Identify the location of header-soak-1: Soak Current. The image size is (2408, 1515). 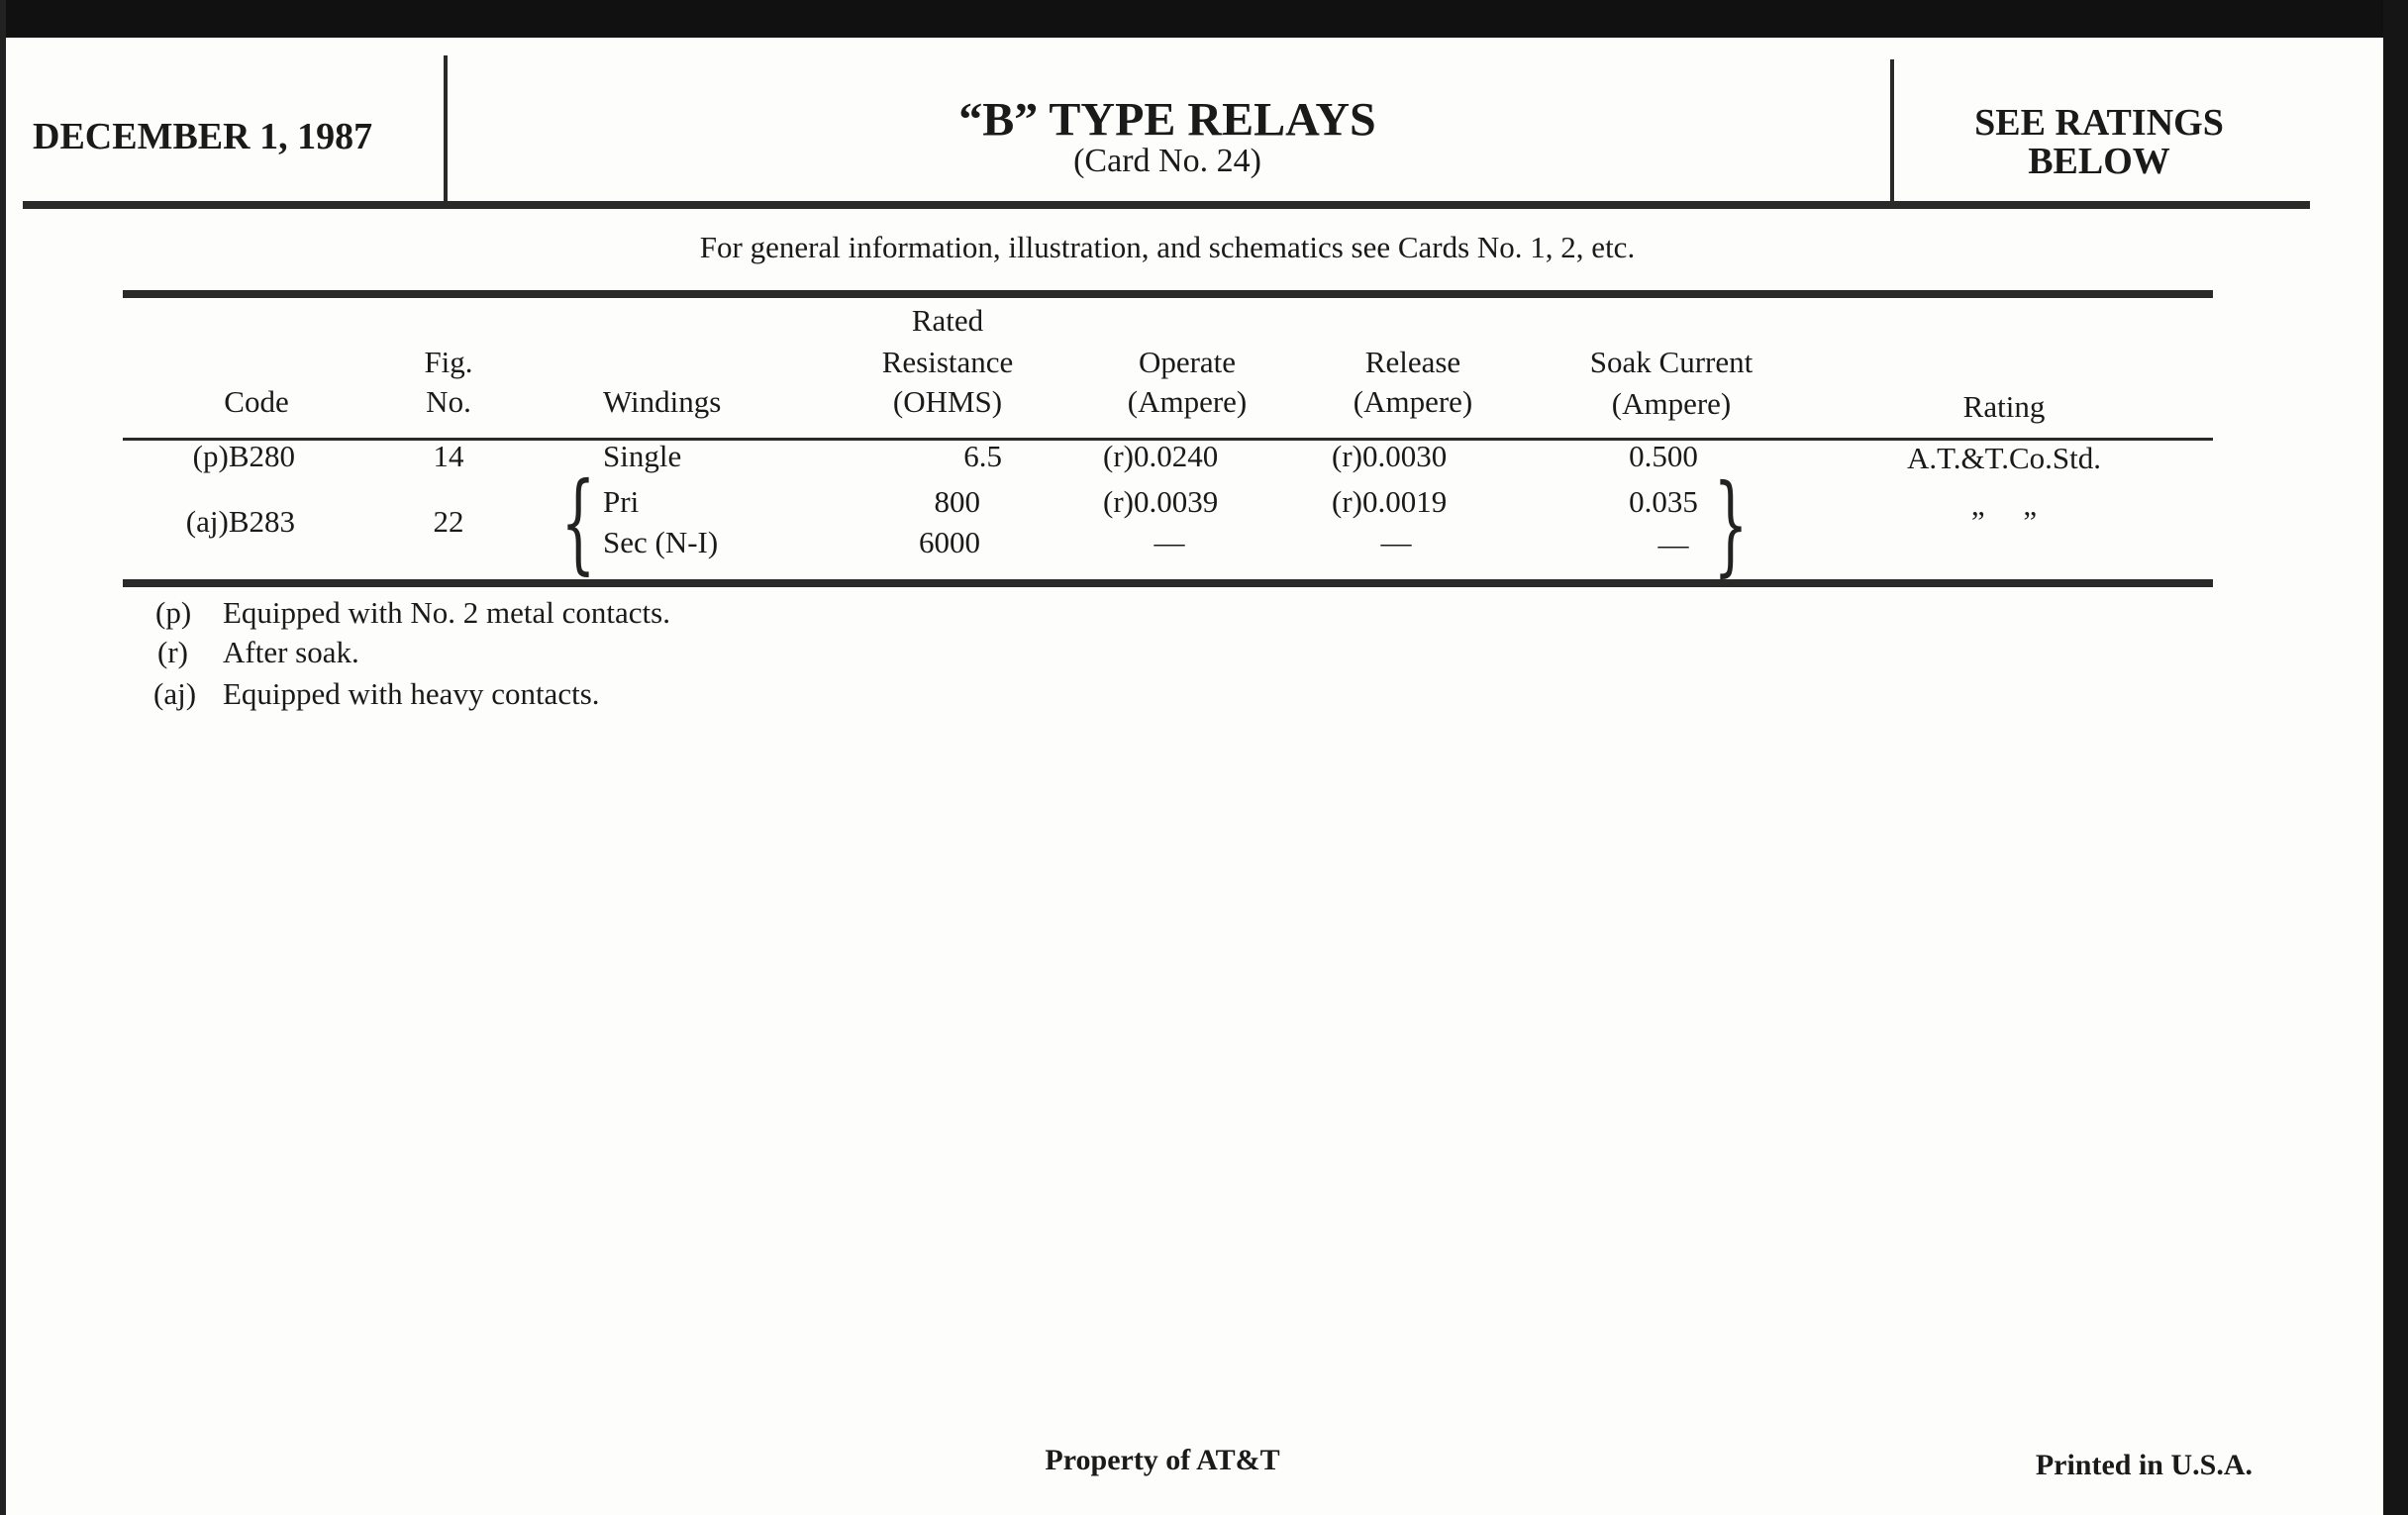
(1671, 362).